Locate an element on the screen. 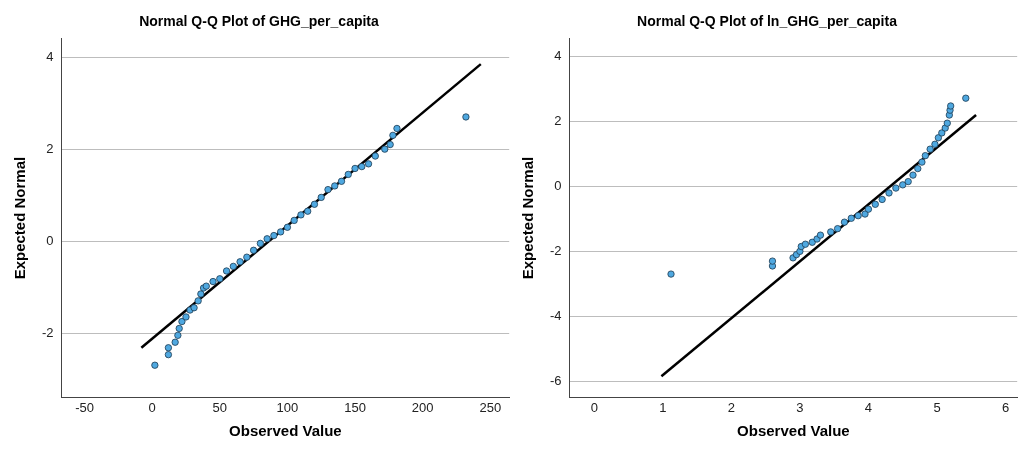 Image resolution: width=1030 pixels, height=453 pixels. x-tick-label: 1 is located at coordinates (663, 407).